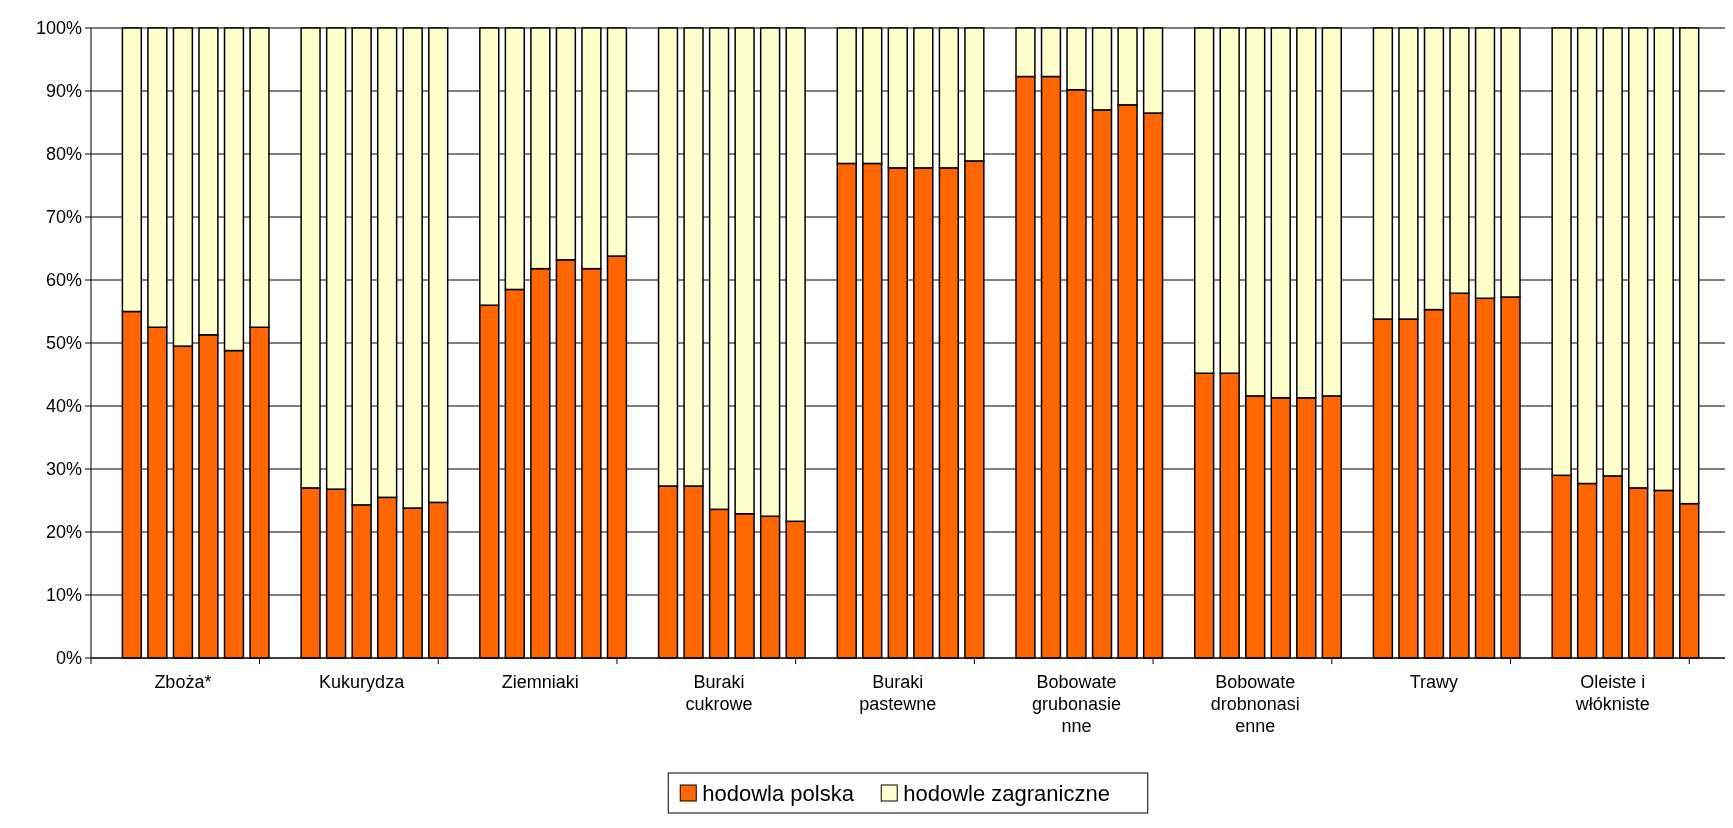 Image resolution: width=1733 pixels, height=828 pixels. I want to click on y-tick-label: 40%, so click(63, 406).